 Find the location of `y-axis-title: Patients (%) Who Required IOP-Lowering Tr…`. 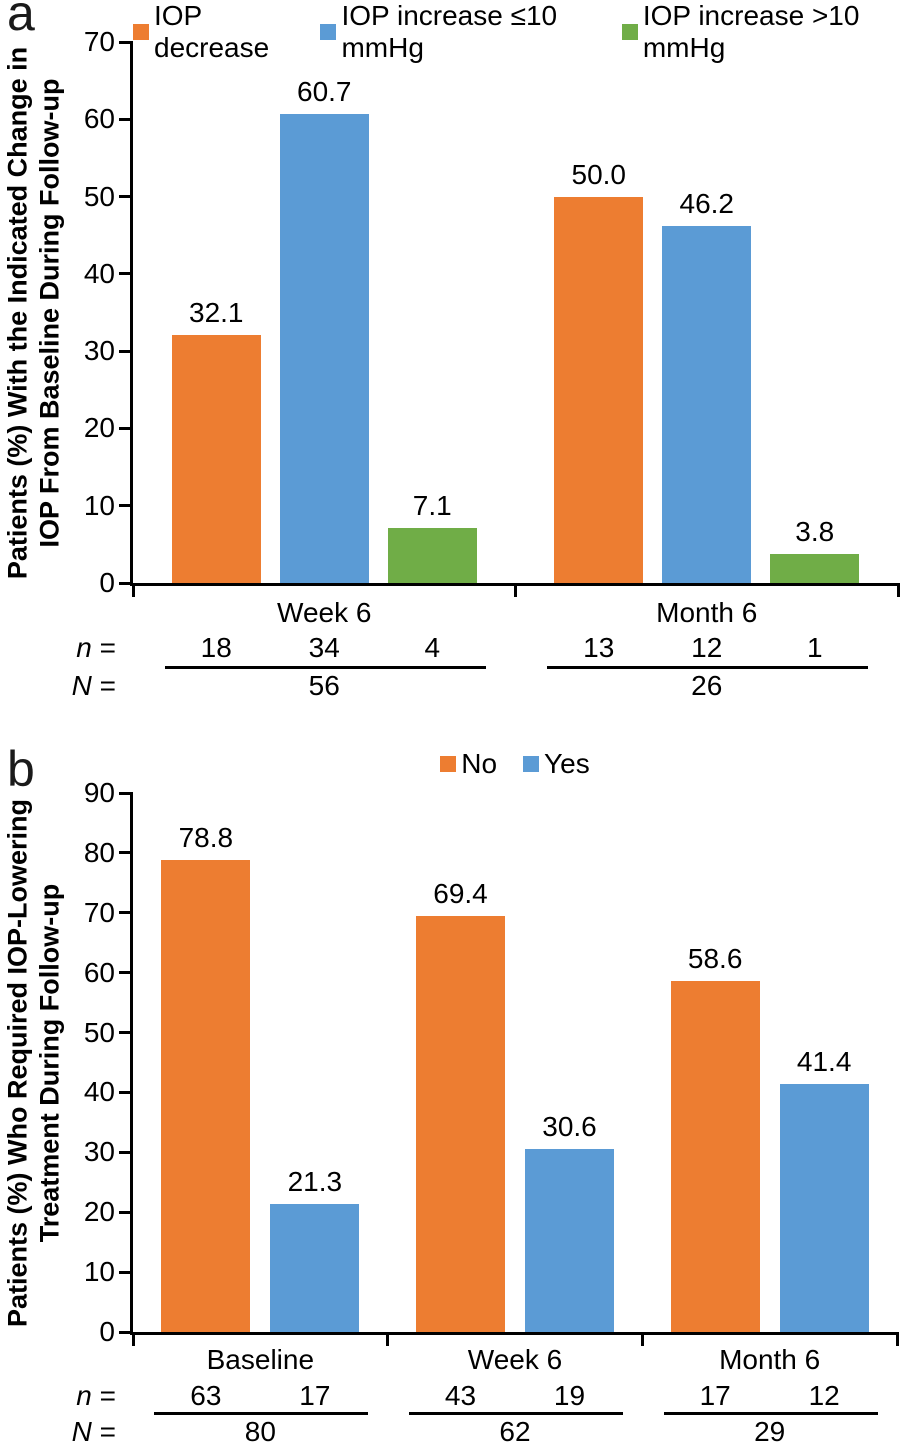

y-axis-title: Patients (%) Who Required IOP-Lowering Tr… is located at coordinates (33, 1062).